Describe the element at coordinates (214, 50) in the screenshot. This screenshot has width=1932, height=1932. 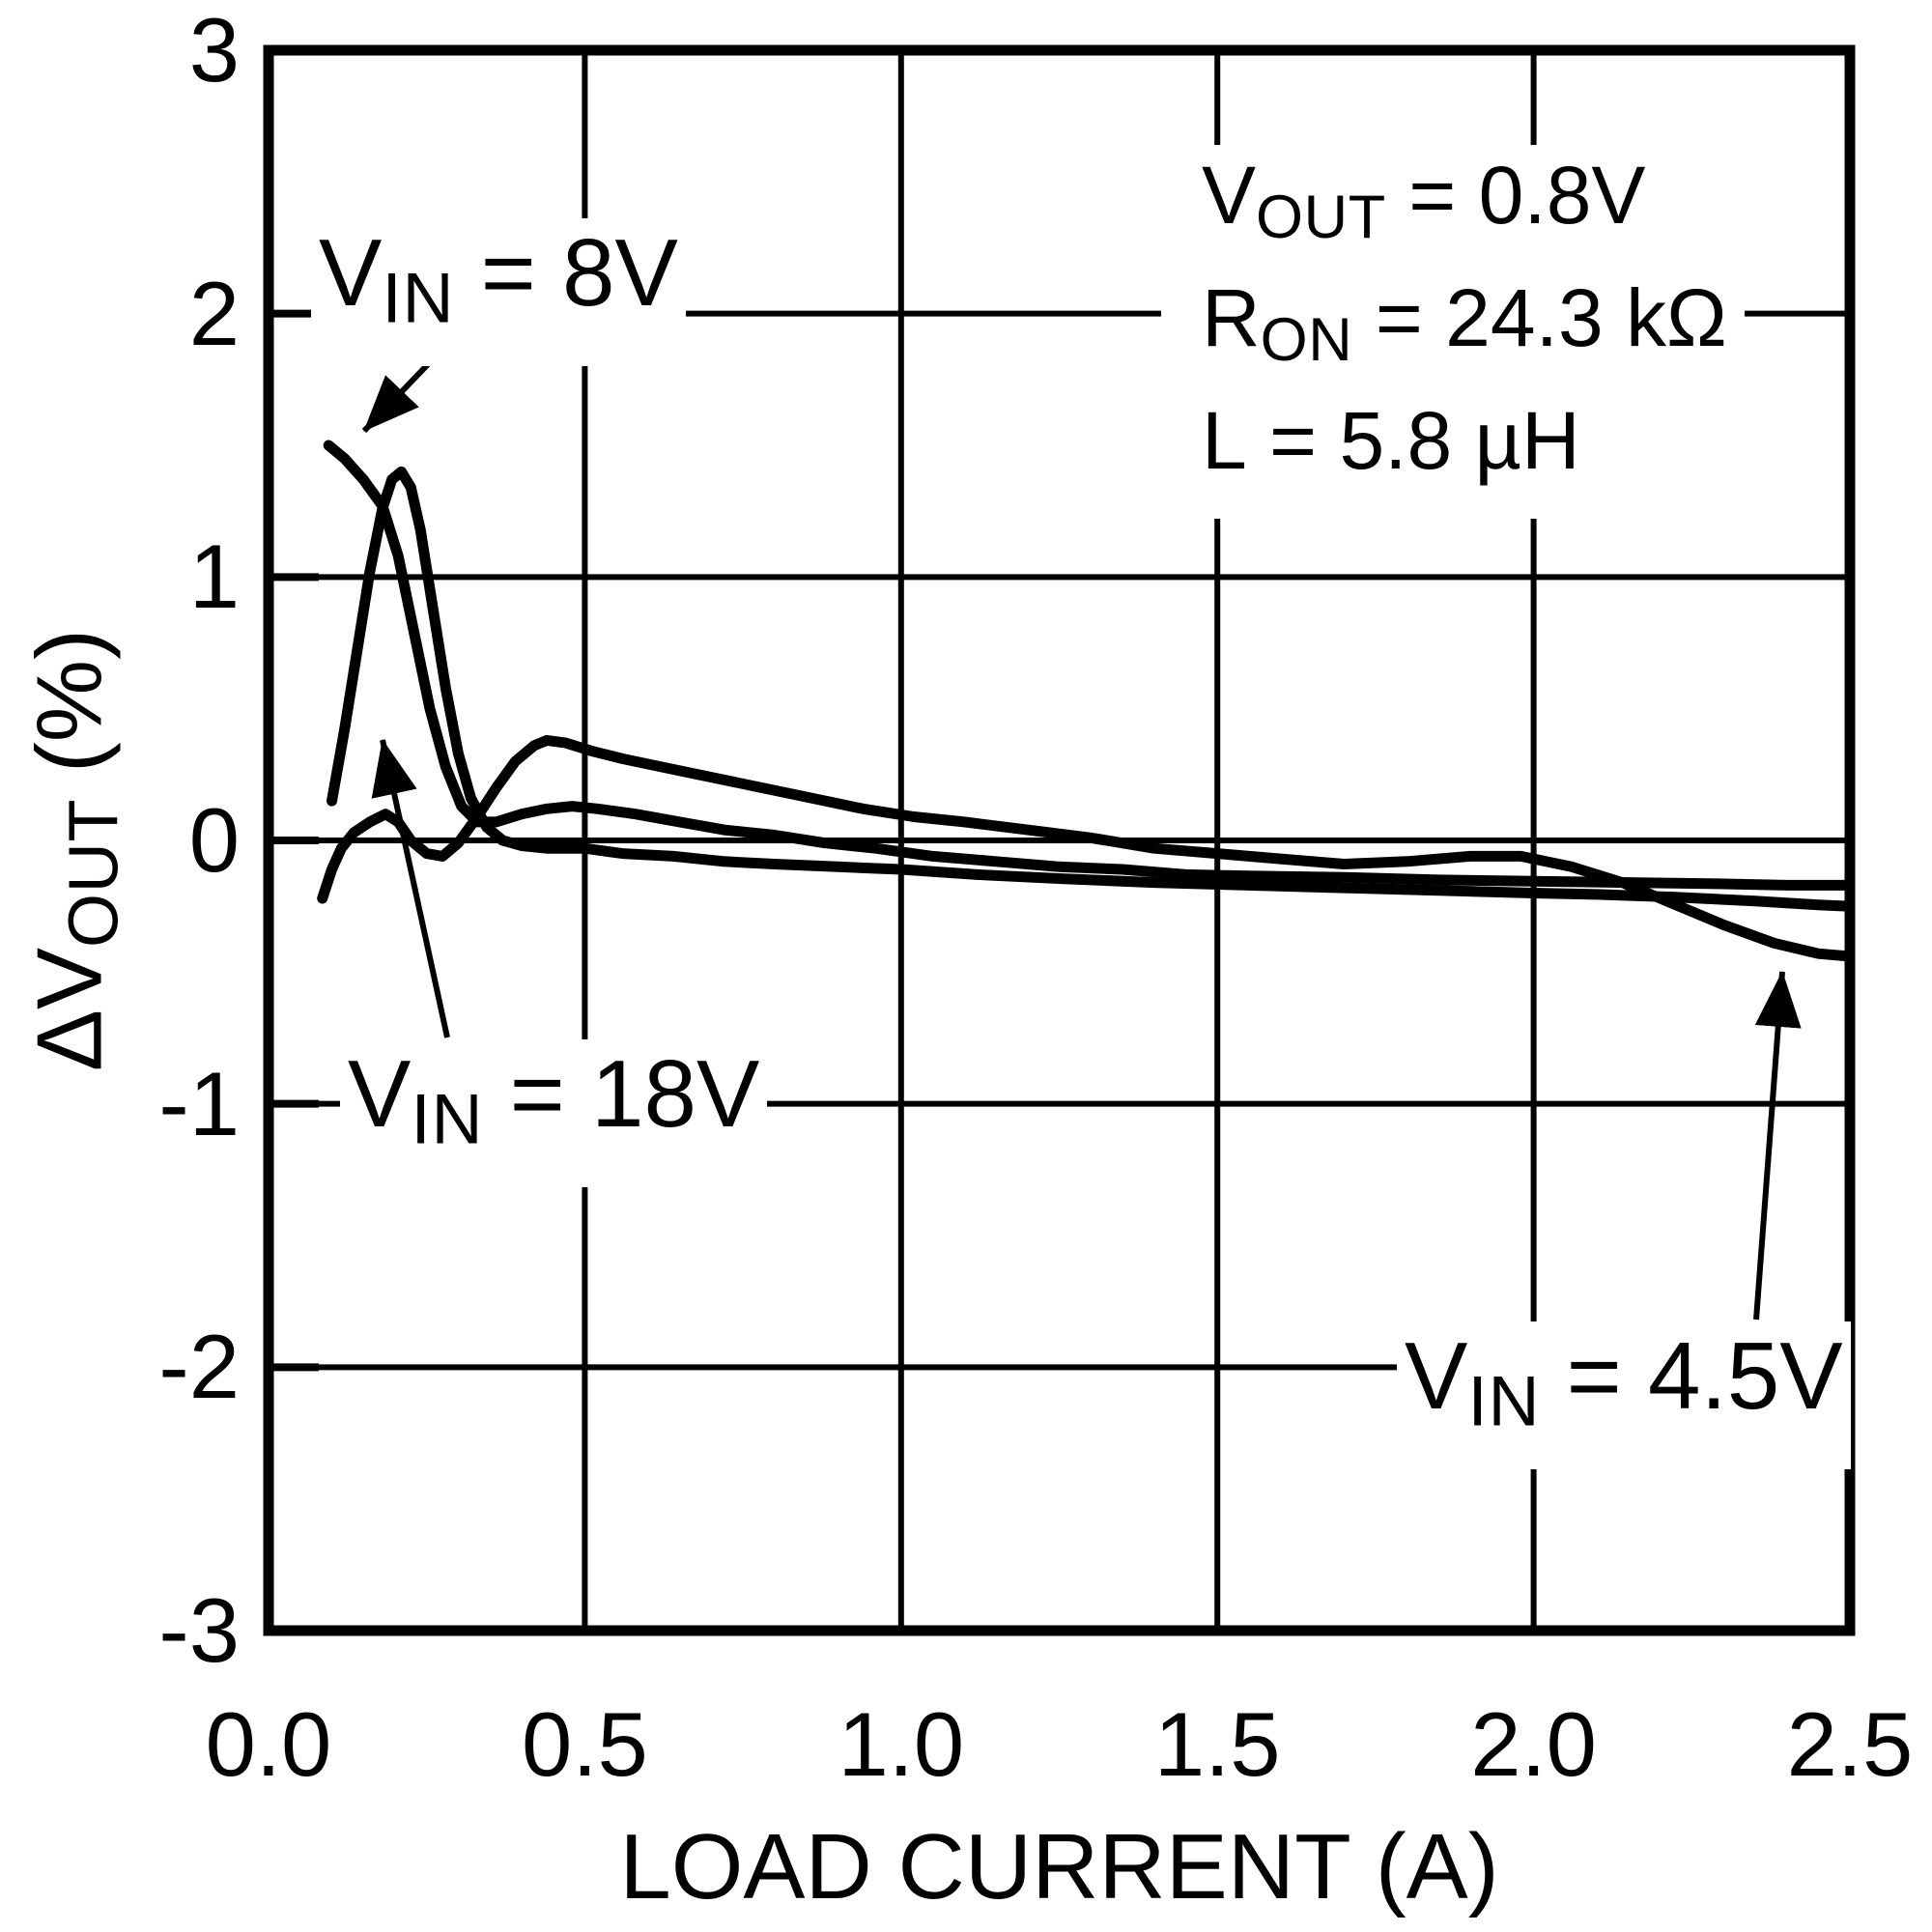
I see `y-tick-label: 3` at that location.